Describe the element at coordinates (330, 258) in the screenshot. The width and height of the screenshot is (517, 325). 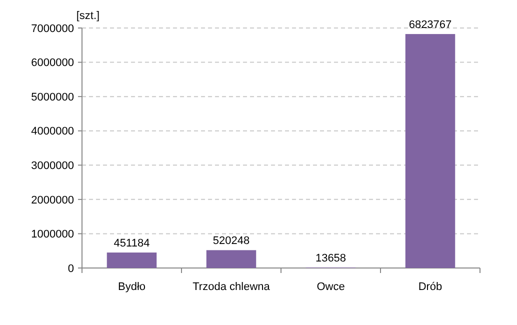
I see `data-label: 13658` at that location.